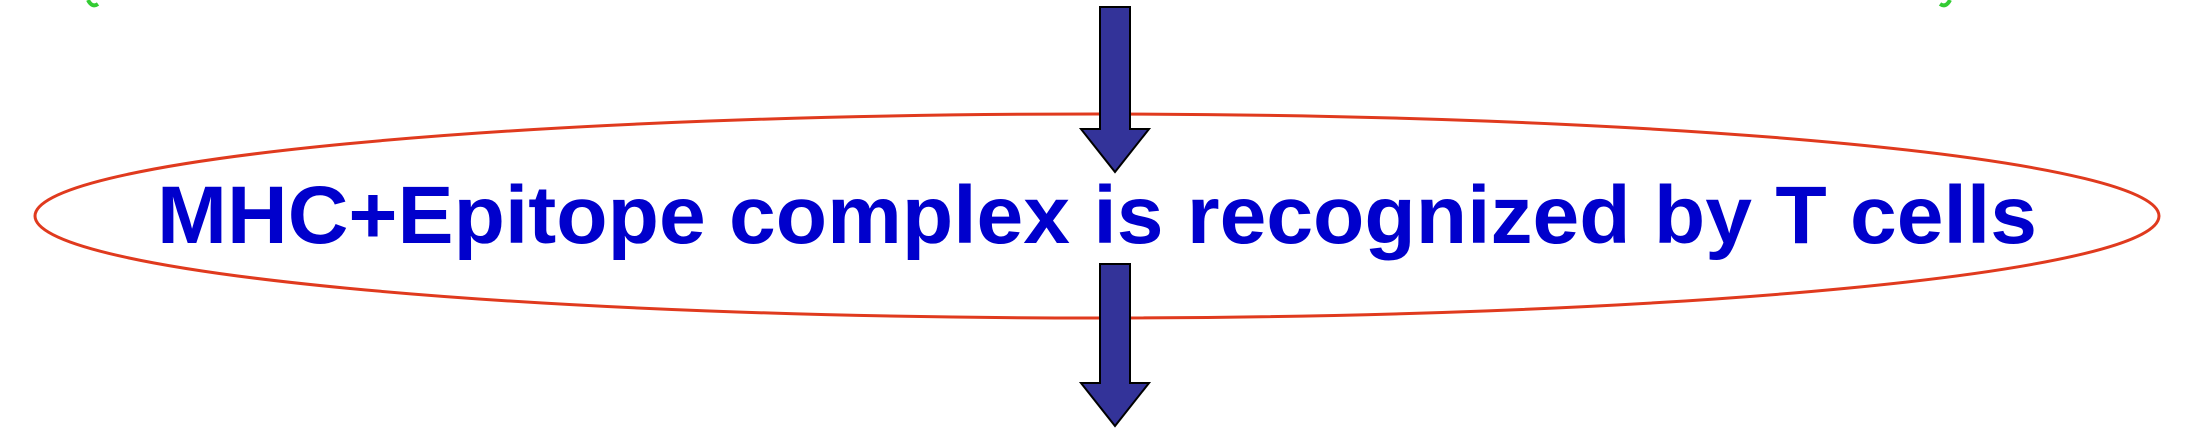 This screenshot has width=2194, height=436. What do you see at coordinates (1115, 90) in the screenshot?
I see `down-arrow-top` at bounding box center [1115, 90].